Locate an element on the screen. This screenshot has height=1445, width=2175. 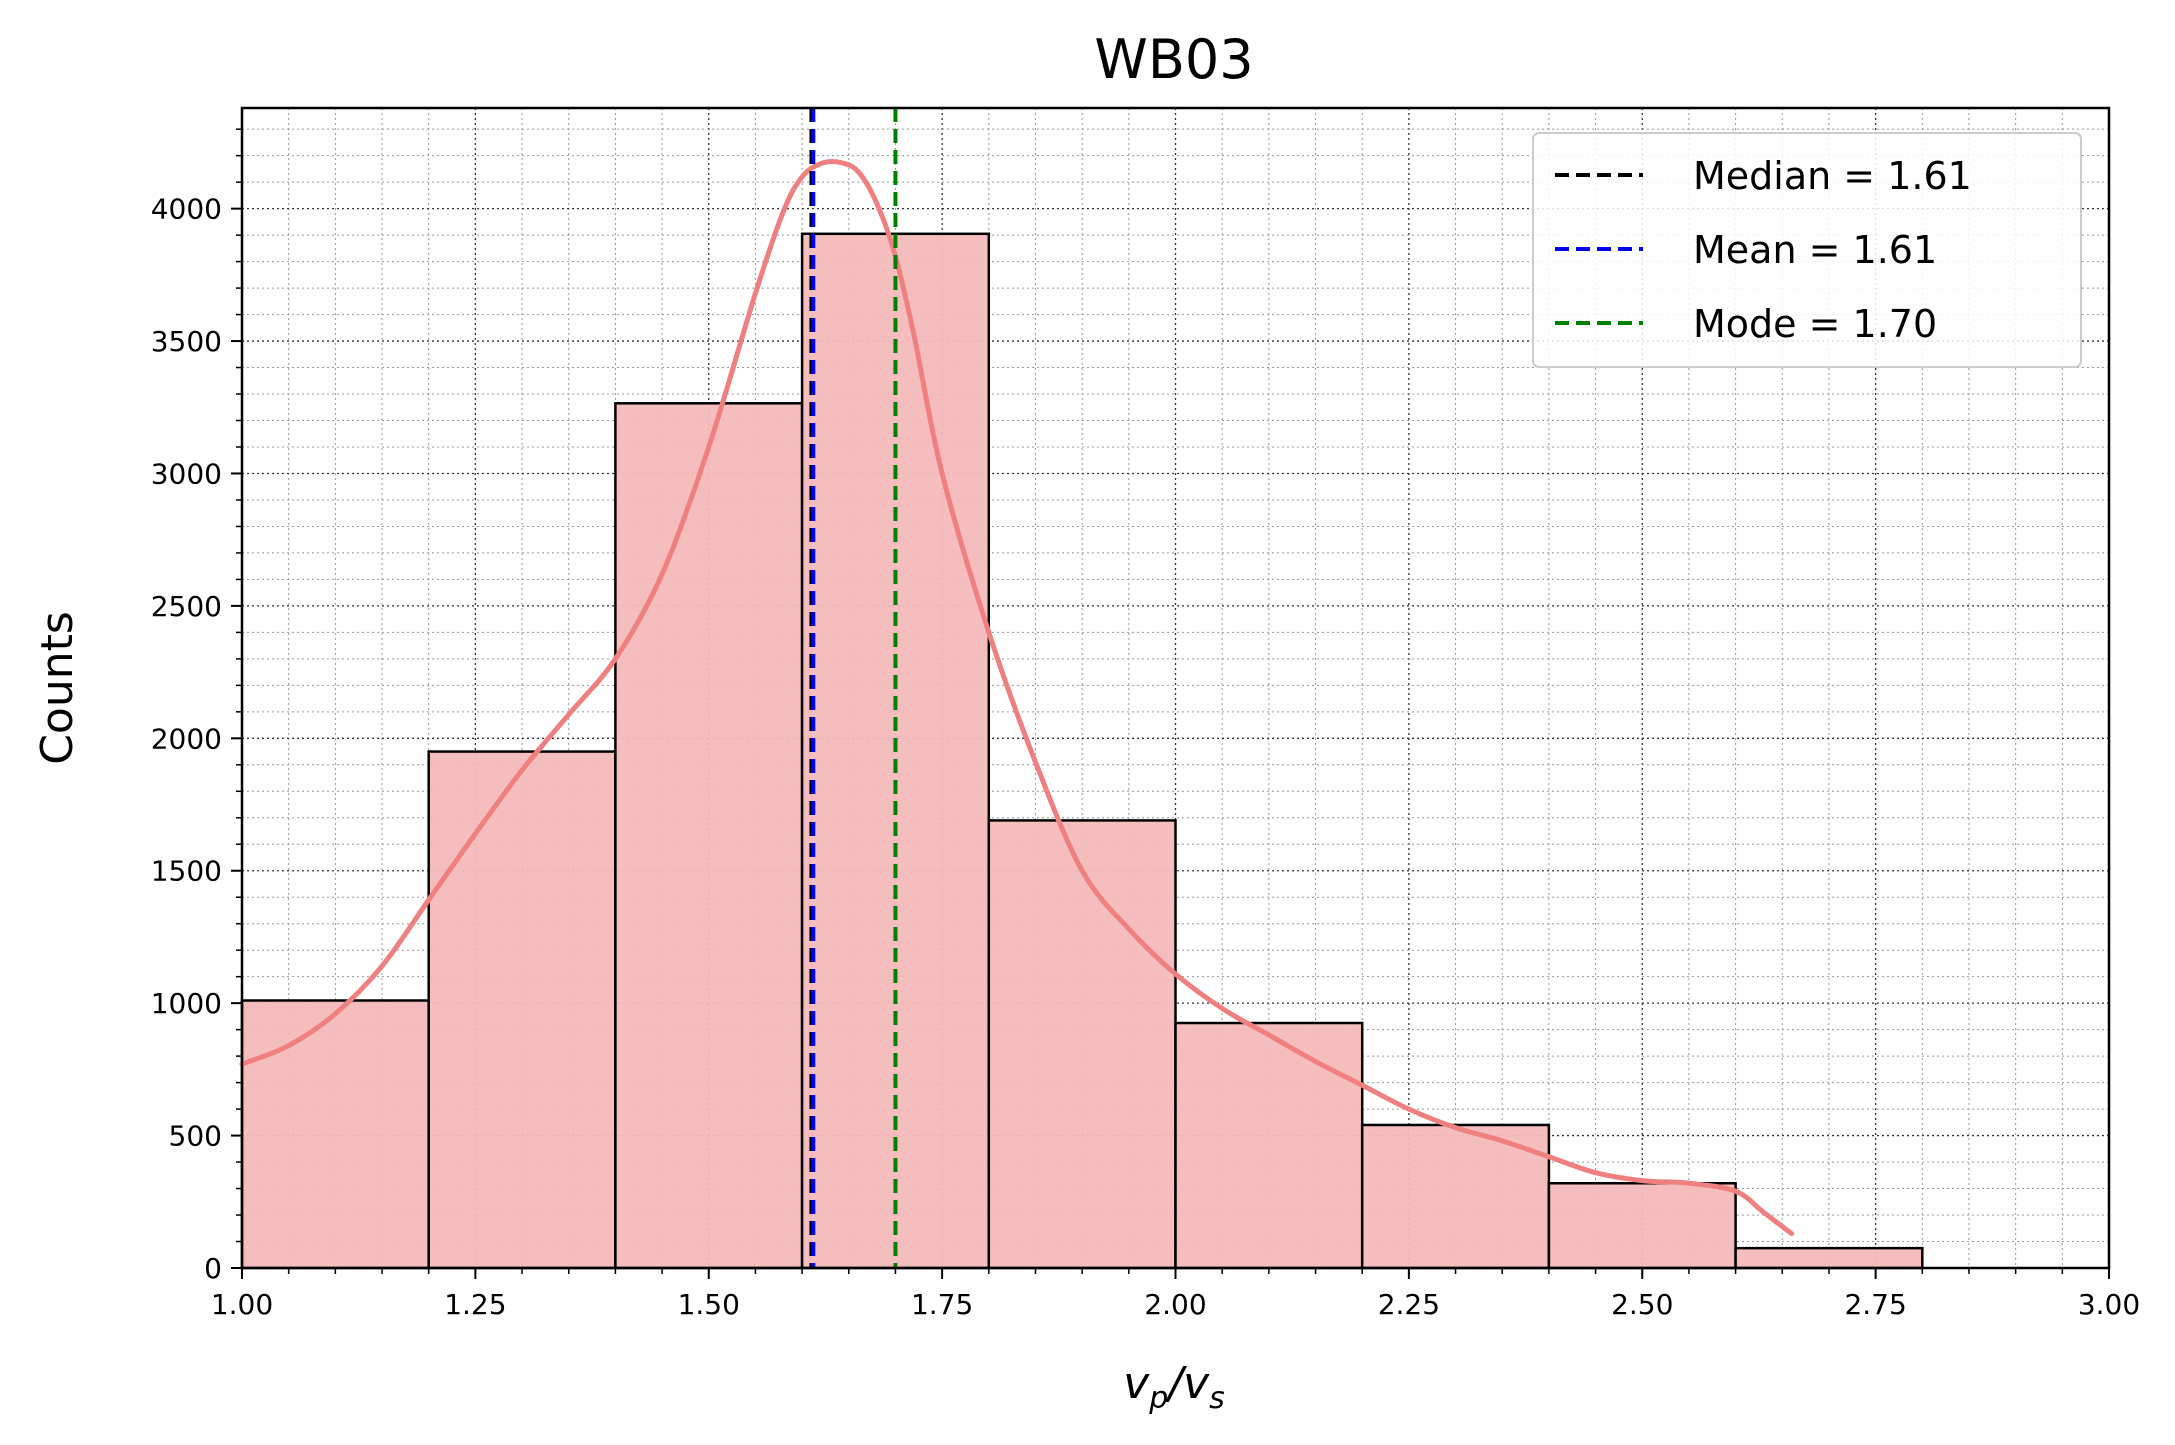
legend: Median = 1.61 Mean = 1.61 Mode = 1.70 is located at coordinates (1807, 250).